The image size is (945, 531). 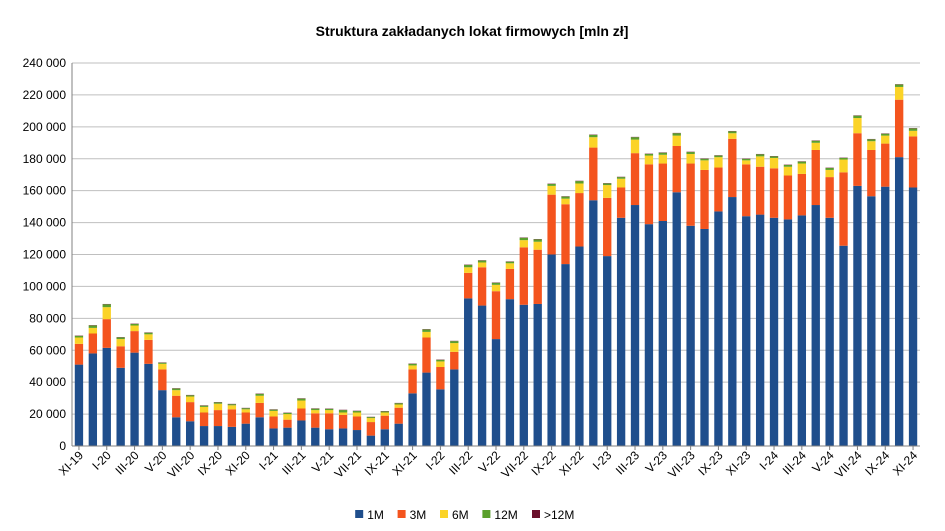 I want to click on y-tick-label: 20 000, so click(x=47, y=414).